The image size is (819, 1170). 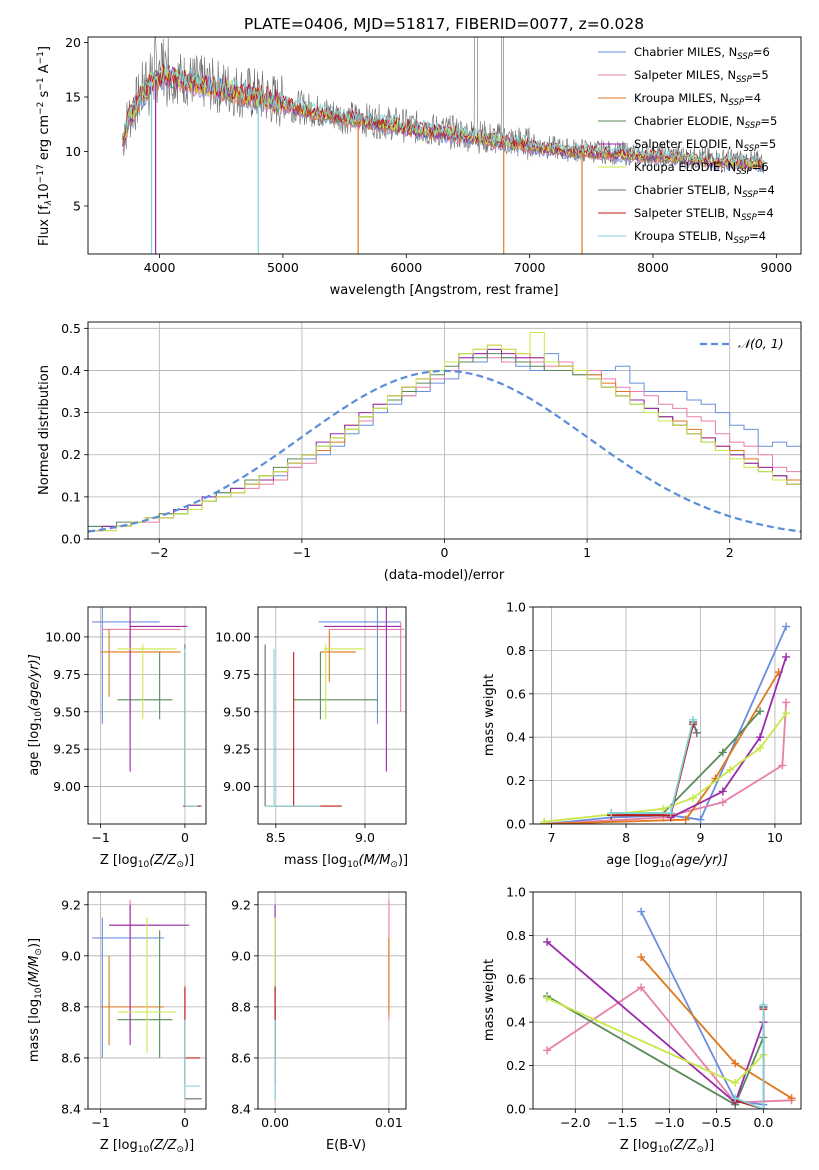 I want to click on legend-label: Salpeter STELIB, NSSP=4, so click(x=704, y=214).